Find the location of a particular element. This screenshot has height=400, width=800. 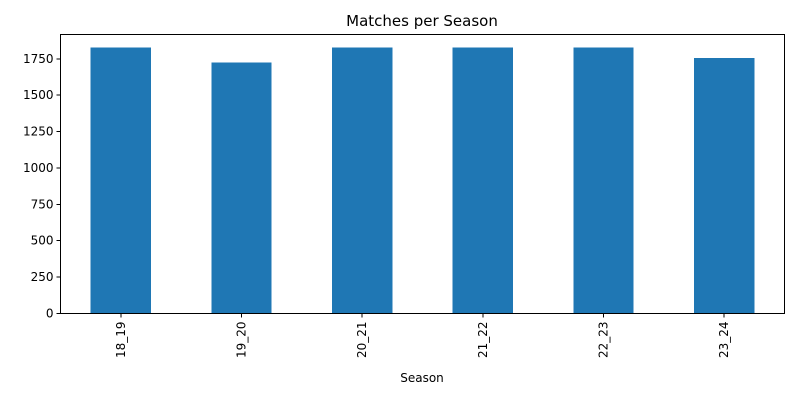

x-tick-label: 23_24 is located at coordinates (724, 340).